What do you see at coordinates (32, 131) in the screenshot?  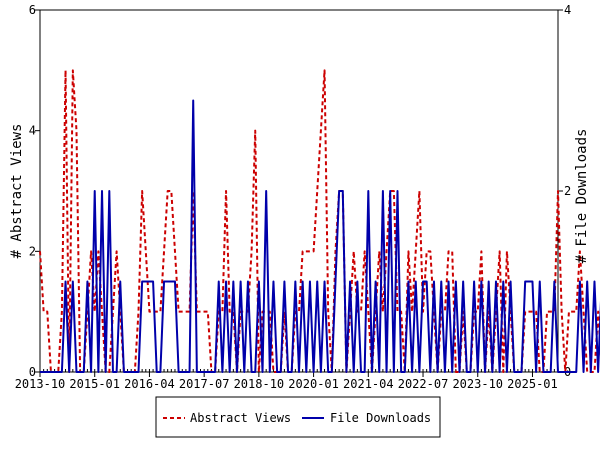 I see `y-left-tick-label: 4` at bounding box center [32, 131].